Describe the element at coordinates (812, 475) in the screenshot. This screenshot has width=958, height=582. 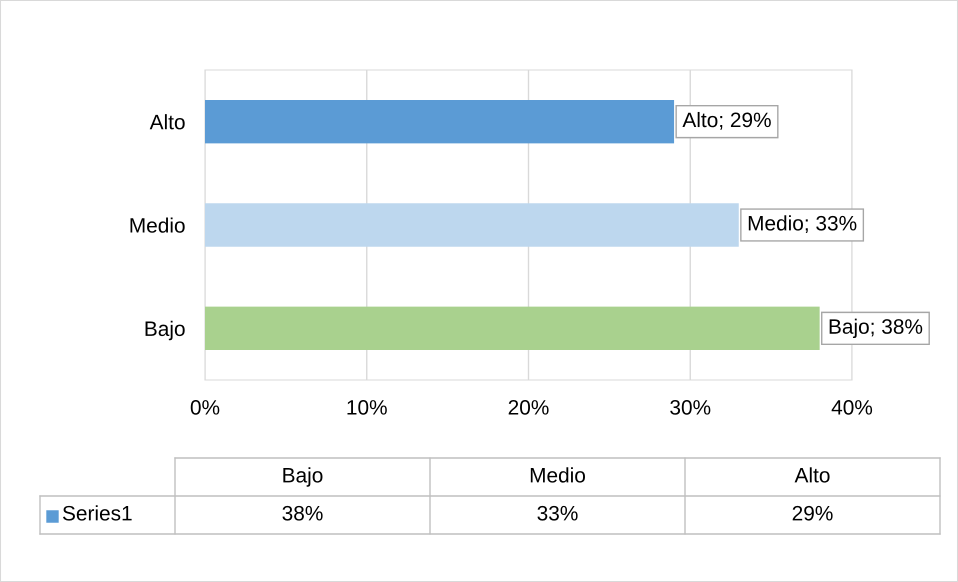
I see `category-label: Alto` at that location.